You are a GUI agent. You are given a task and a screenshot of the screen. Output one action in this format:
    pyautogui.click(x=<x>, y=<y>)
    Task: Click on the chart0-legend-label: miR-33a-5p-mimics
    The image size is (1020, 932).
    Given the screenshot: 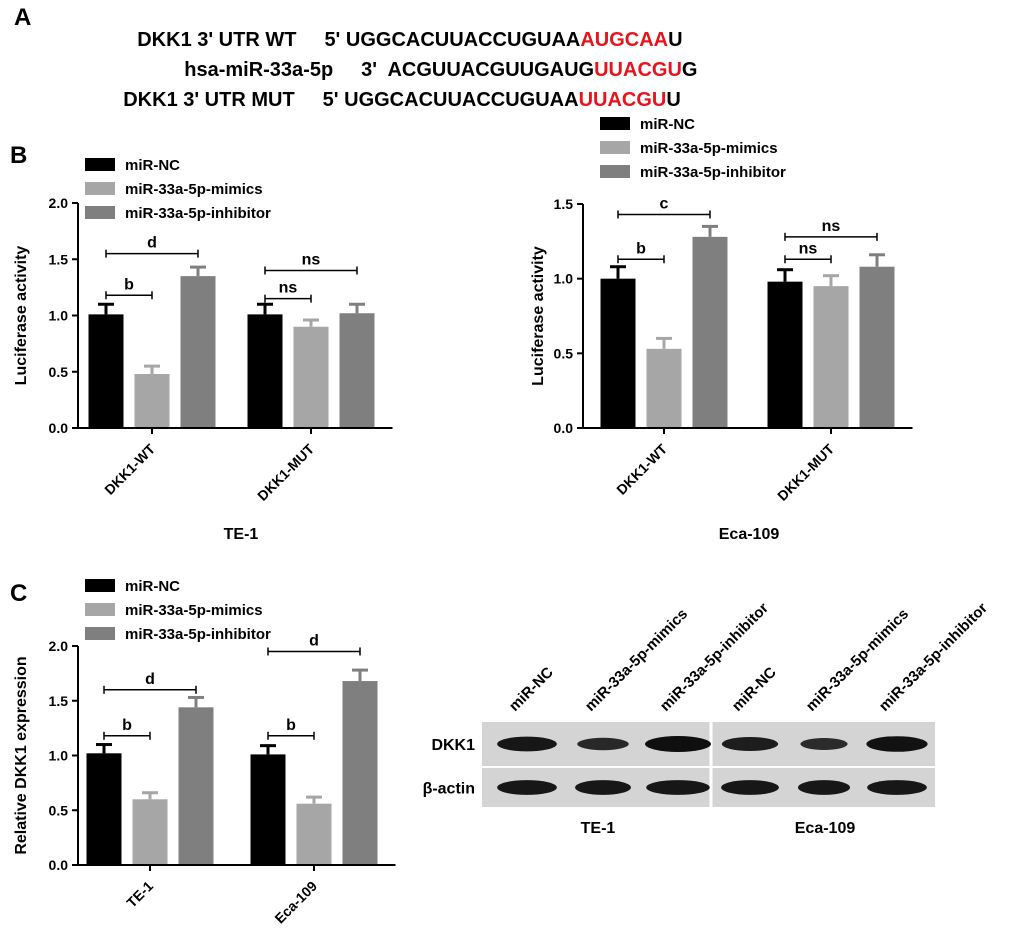 What is the action you would take?
    pyautogui.click(x=194, y=189)
    